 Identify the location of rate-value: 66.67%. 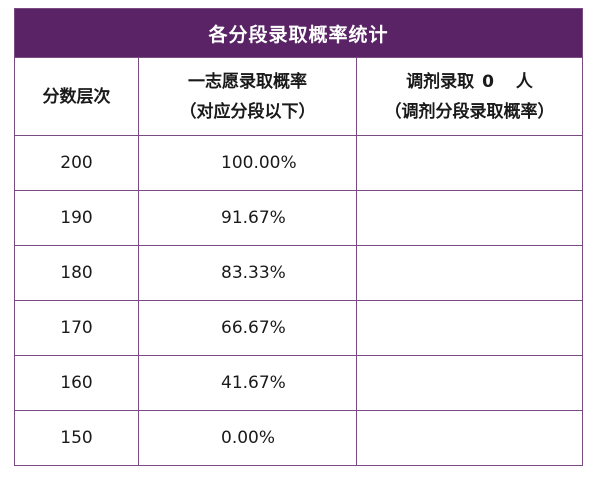
(253, 328).